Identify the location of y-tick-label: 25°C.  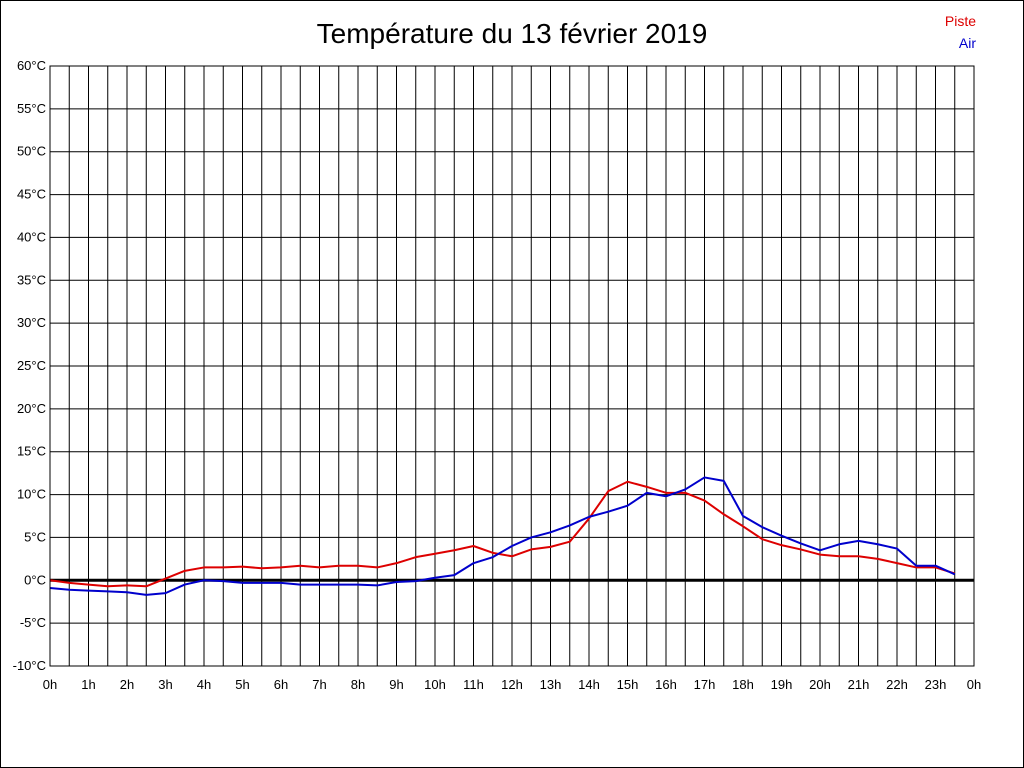
(31, 365).